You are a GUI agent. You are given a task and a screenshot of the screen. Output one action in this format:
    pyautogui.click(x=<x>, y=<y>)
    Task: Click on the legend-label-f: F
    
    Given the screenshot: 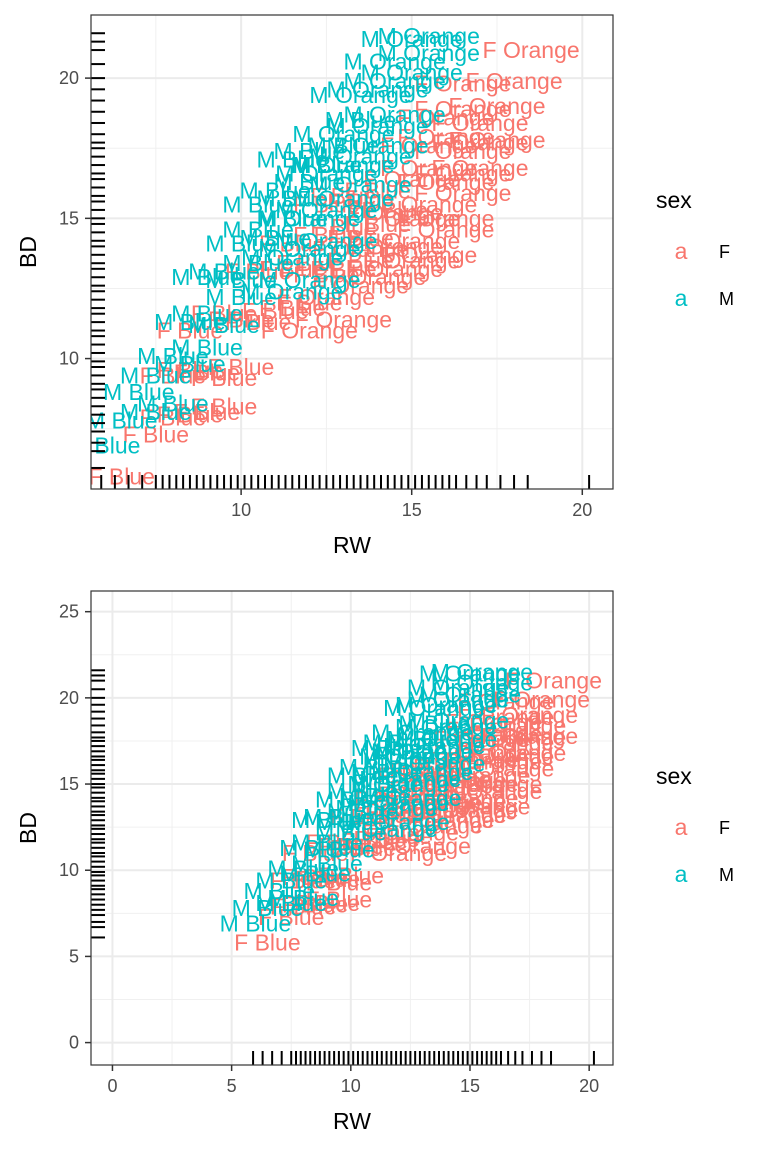 What is the action you would take?
    pyautogui.click(x=724, y=828)
    